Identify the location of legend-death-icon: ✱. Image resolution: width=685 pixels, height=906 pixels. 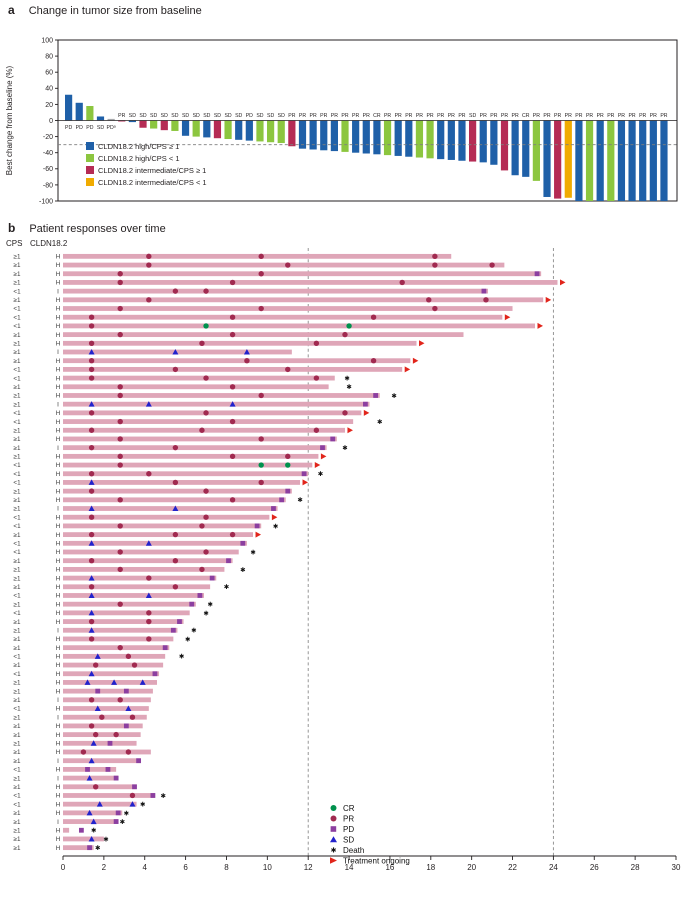
(334, 851).